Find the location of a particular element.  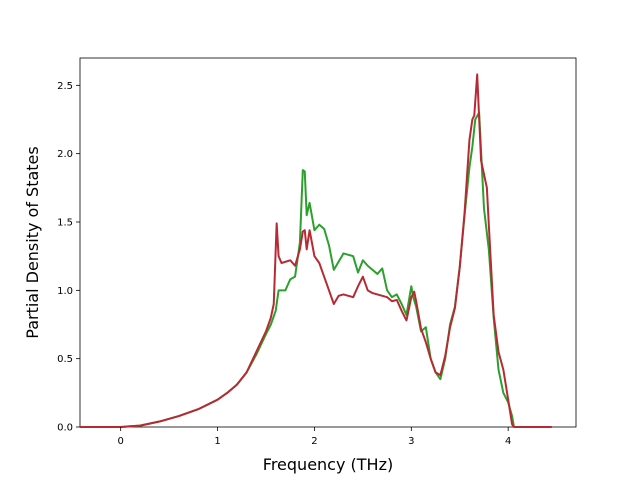

x-tick-label: 0 is located at coordinates (121, 441).